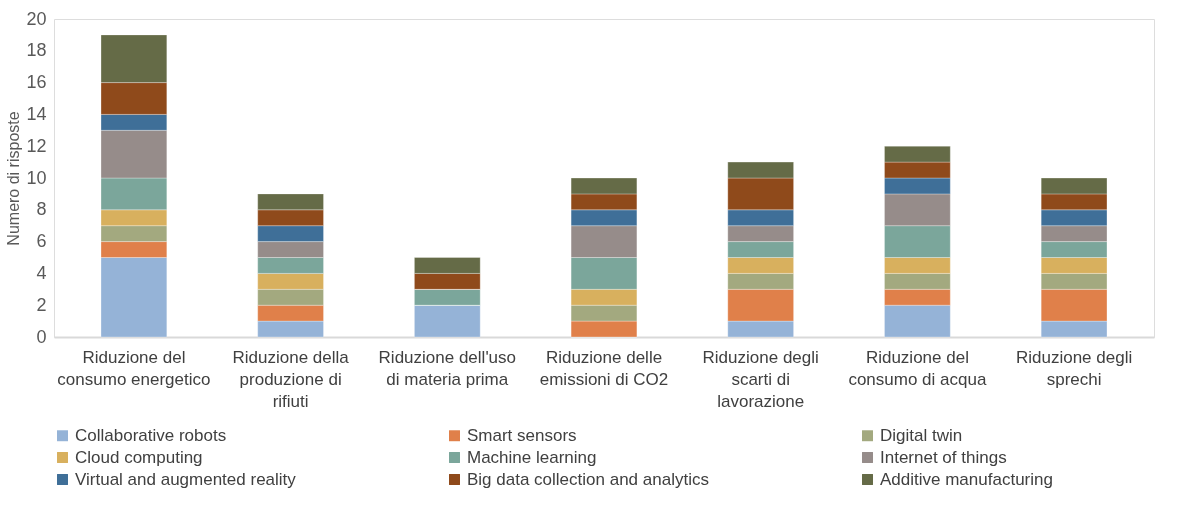  I want to click on y-tick-label: 20, so click(36, 18).